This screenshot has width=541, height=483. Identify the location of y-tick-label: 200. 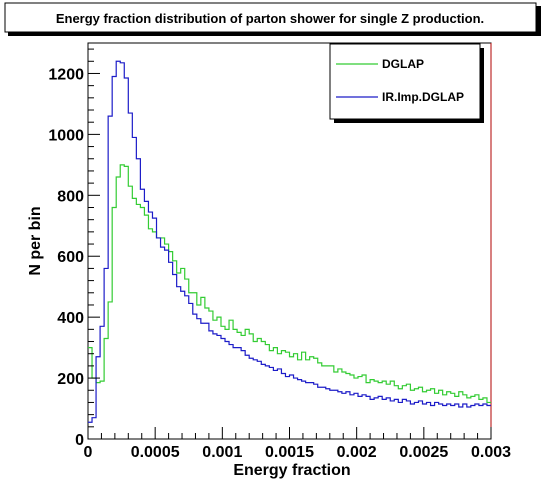
(70, 379).